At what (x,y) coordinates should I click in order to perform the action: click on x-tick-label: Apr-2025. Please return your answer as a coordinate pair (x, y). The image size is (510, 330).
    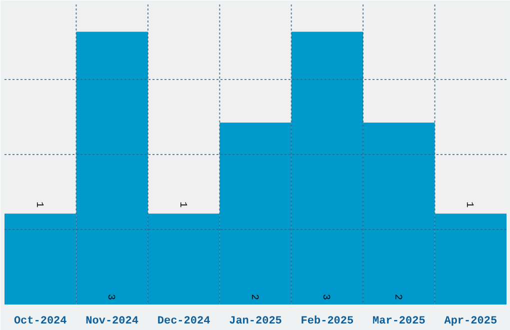
    Looking at the image, I should click on (471, 322).